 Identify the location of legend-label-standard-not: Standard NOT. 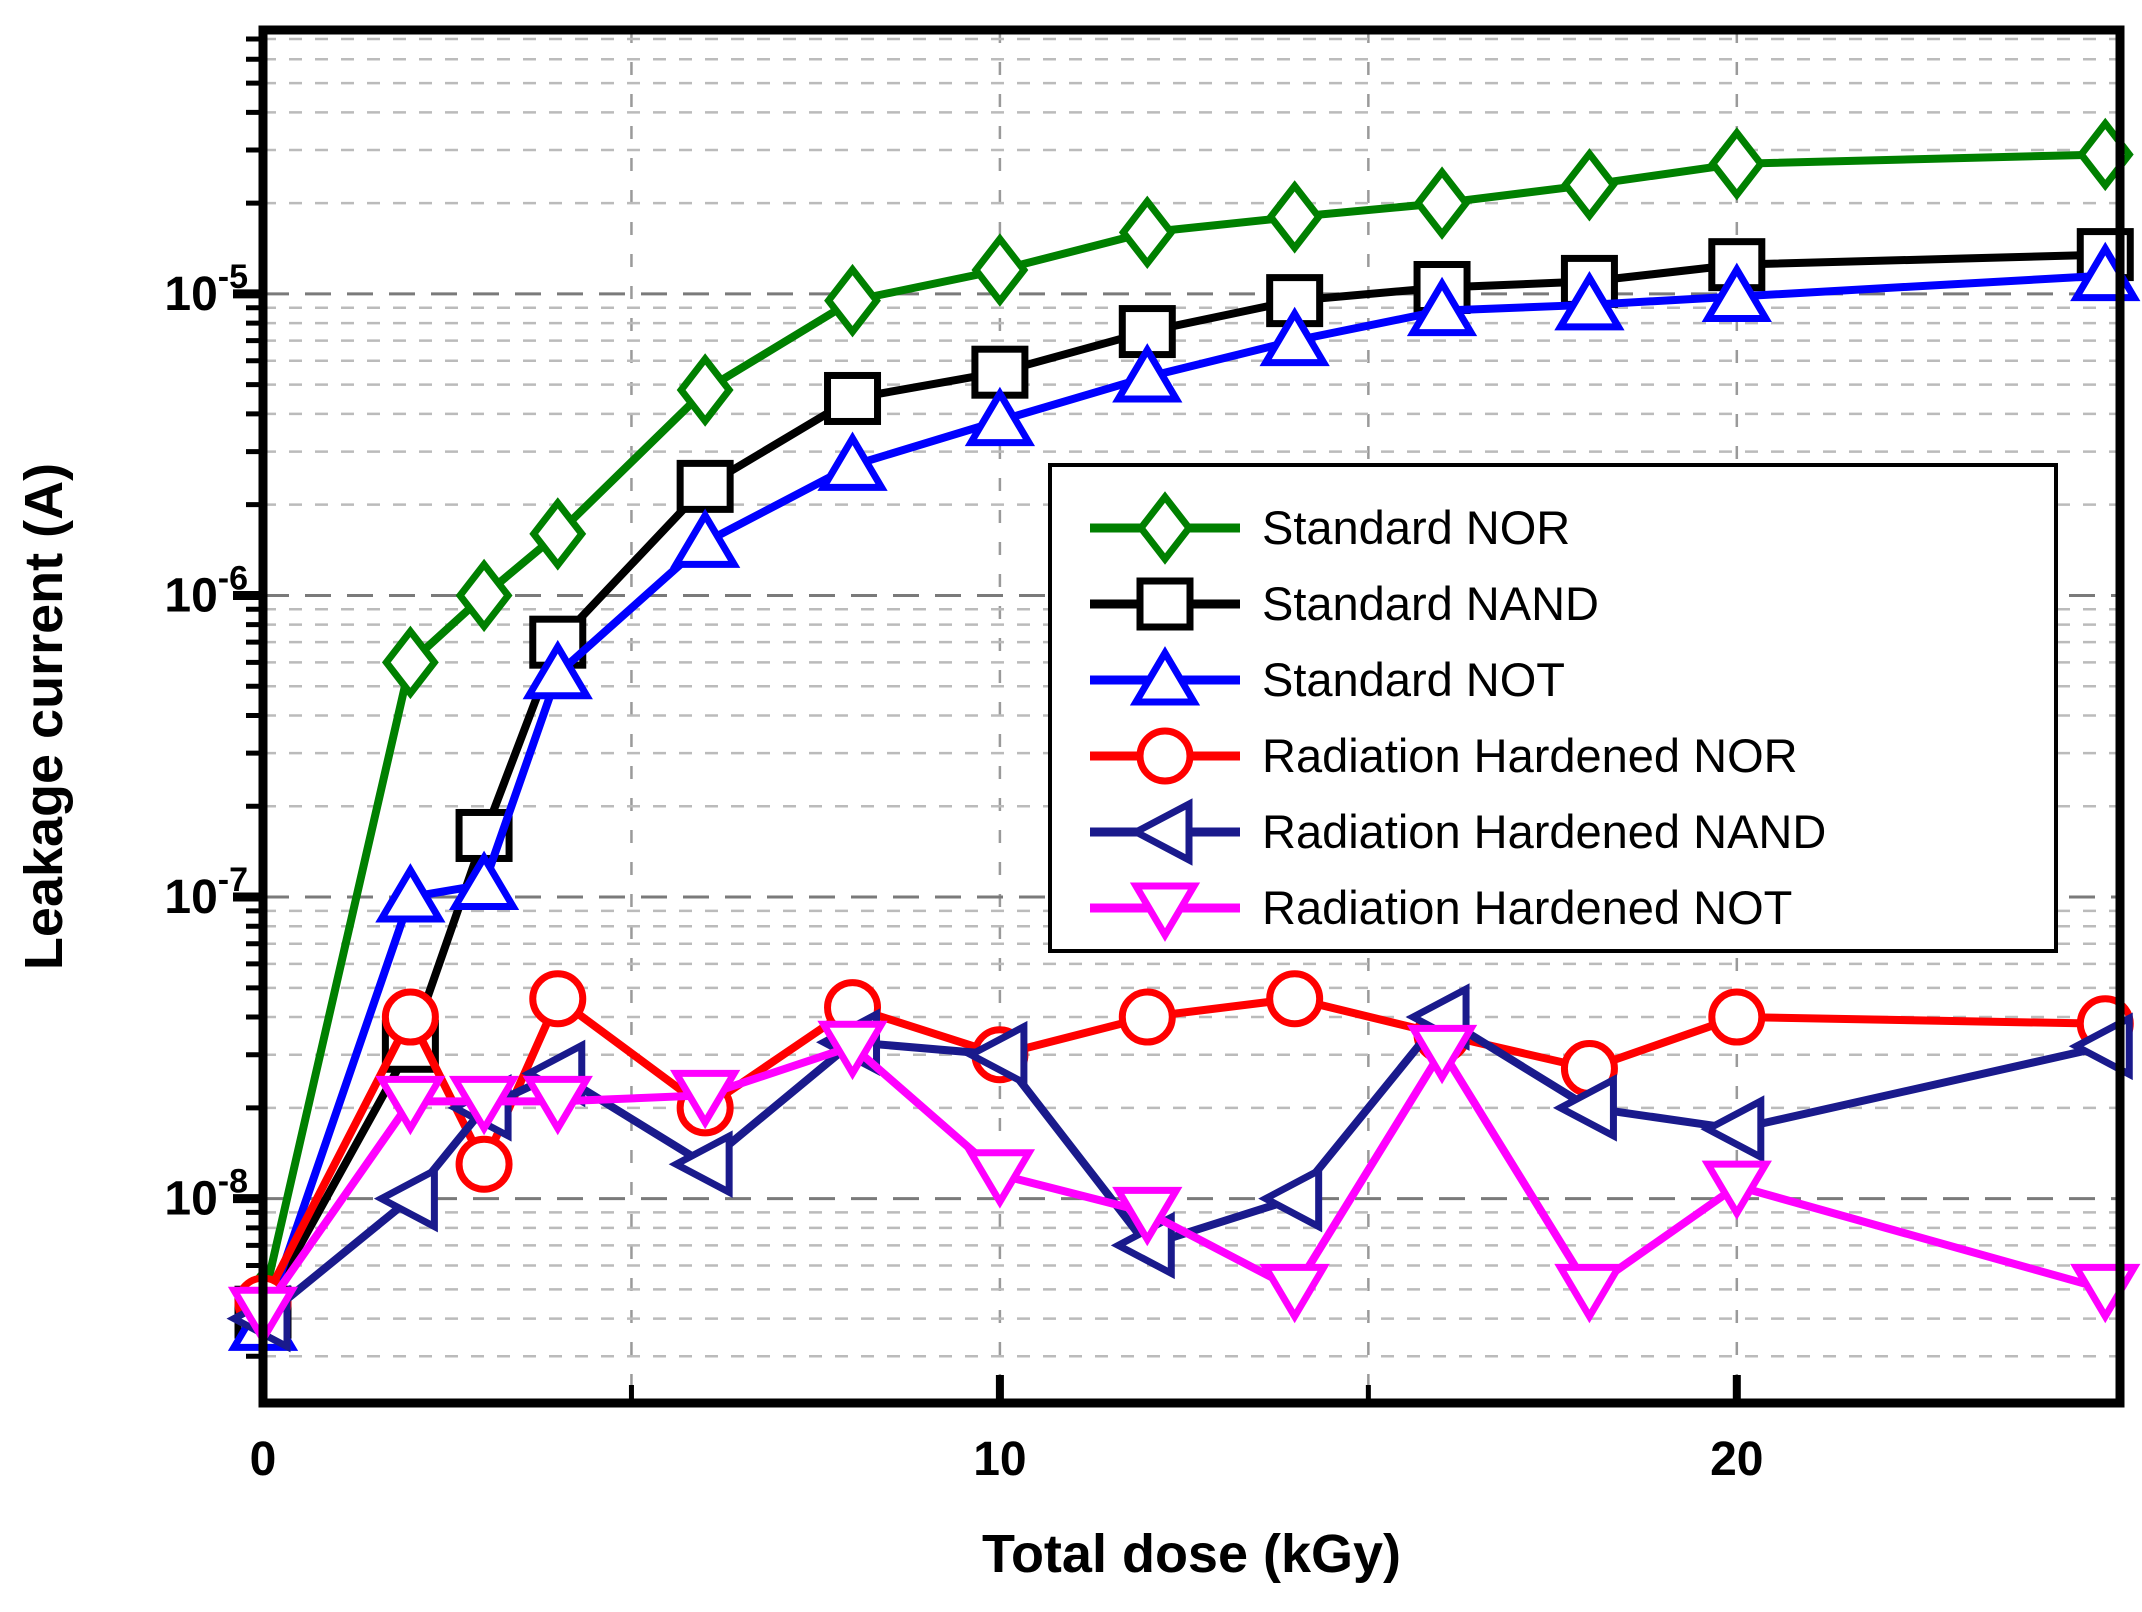
(1413, 679).